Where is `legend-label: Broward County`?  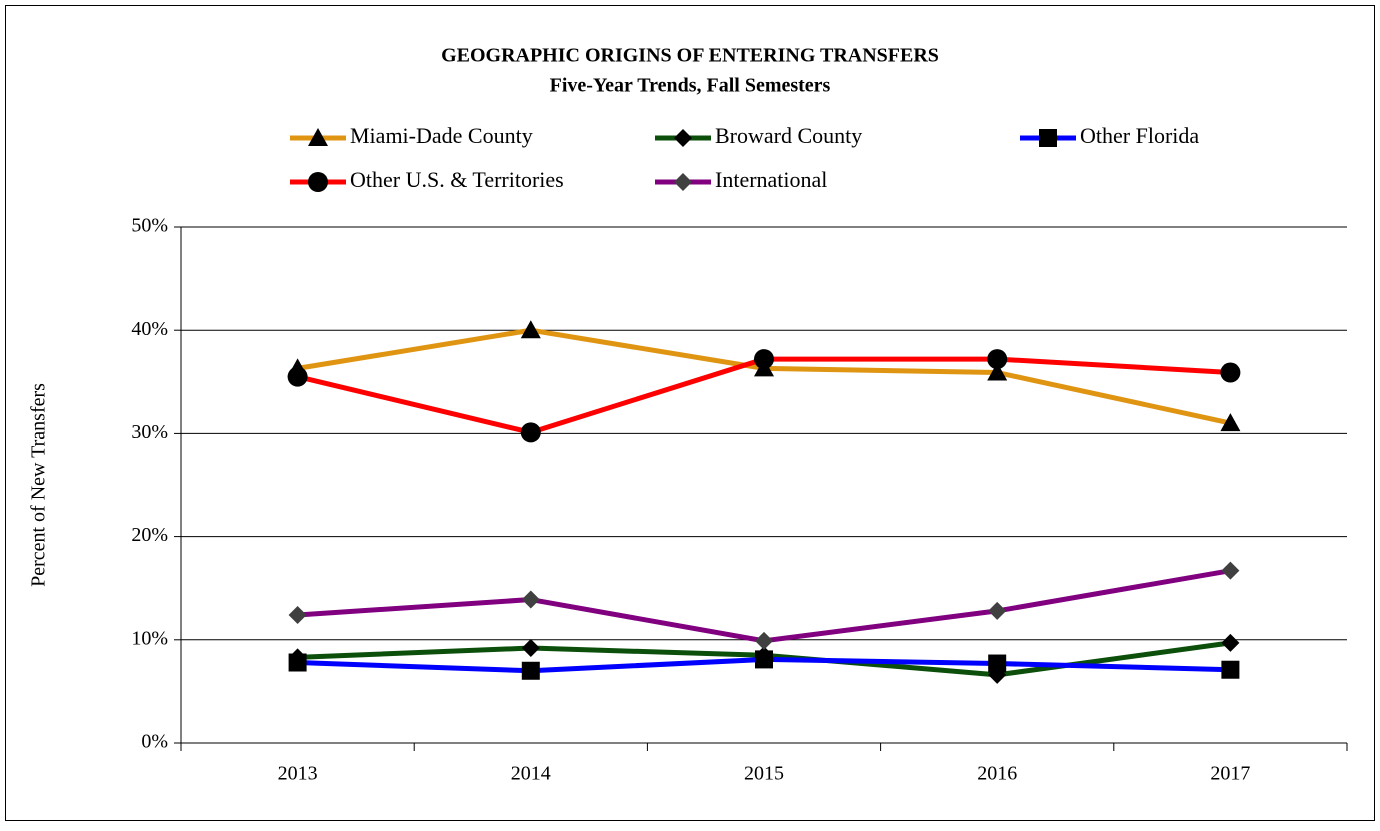
legend-label: Broward County is located at coordinates (788, 135).